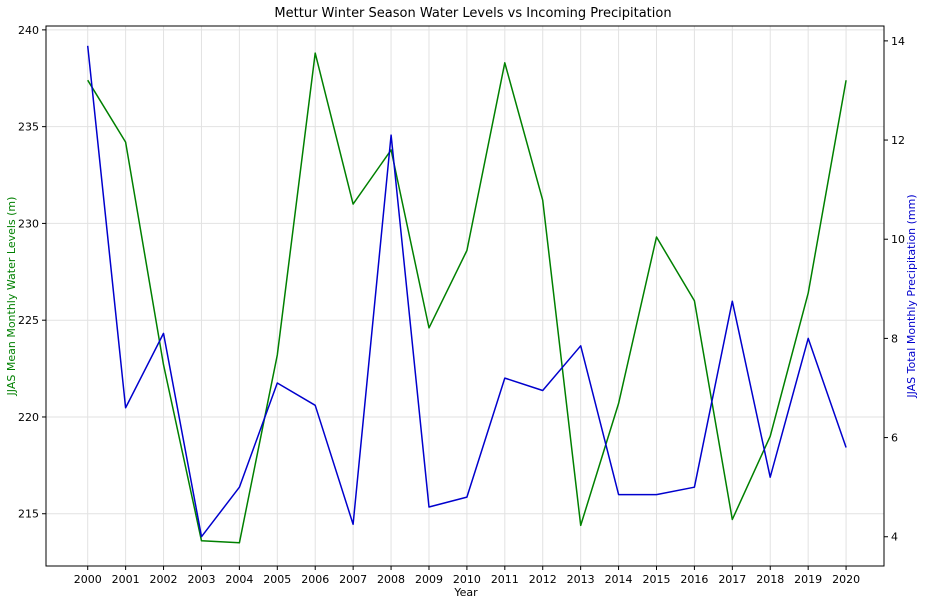  I want to click on y-right-tick-label: 4, so click(894, 537).